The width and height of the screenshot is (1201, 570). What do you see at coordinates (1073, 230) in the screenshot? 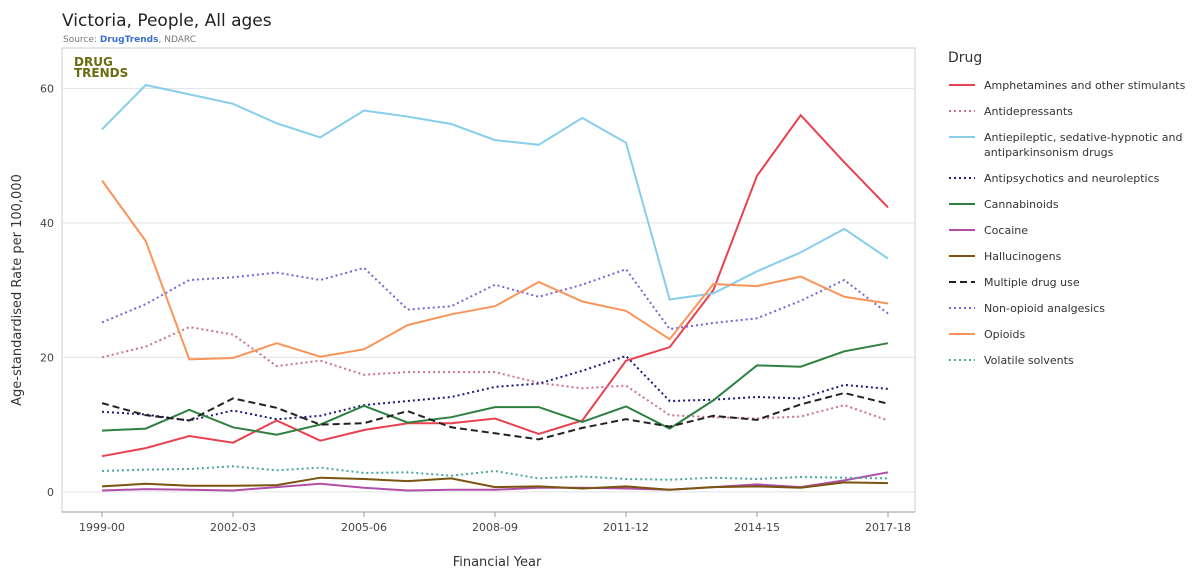
I see `legend-item: Cocaine` at bounding box center [1073, 230].